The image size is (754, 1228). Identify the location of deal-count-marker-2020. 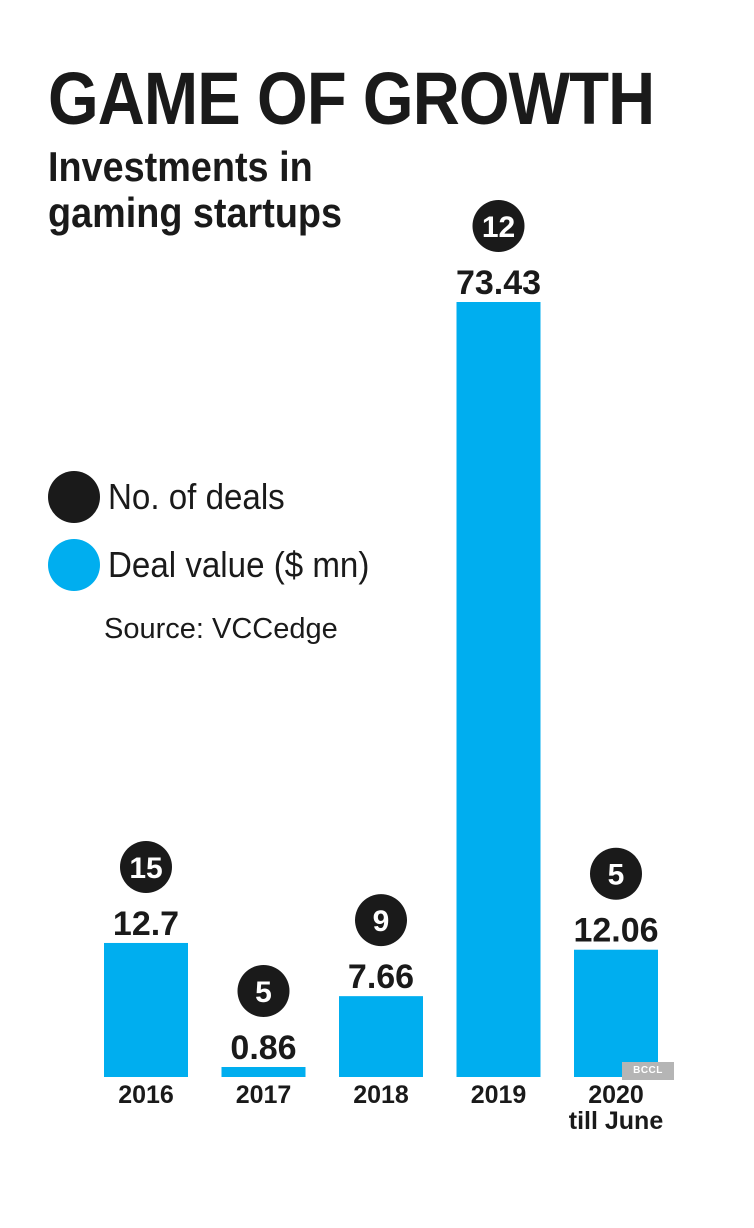
(616, 873).